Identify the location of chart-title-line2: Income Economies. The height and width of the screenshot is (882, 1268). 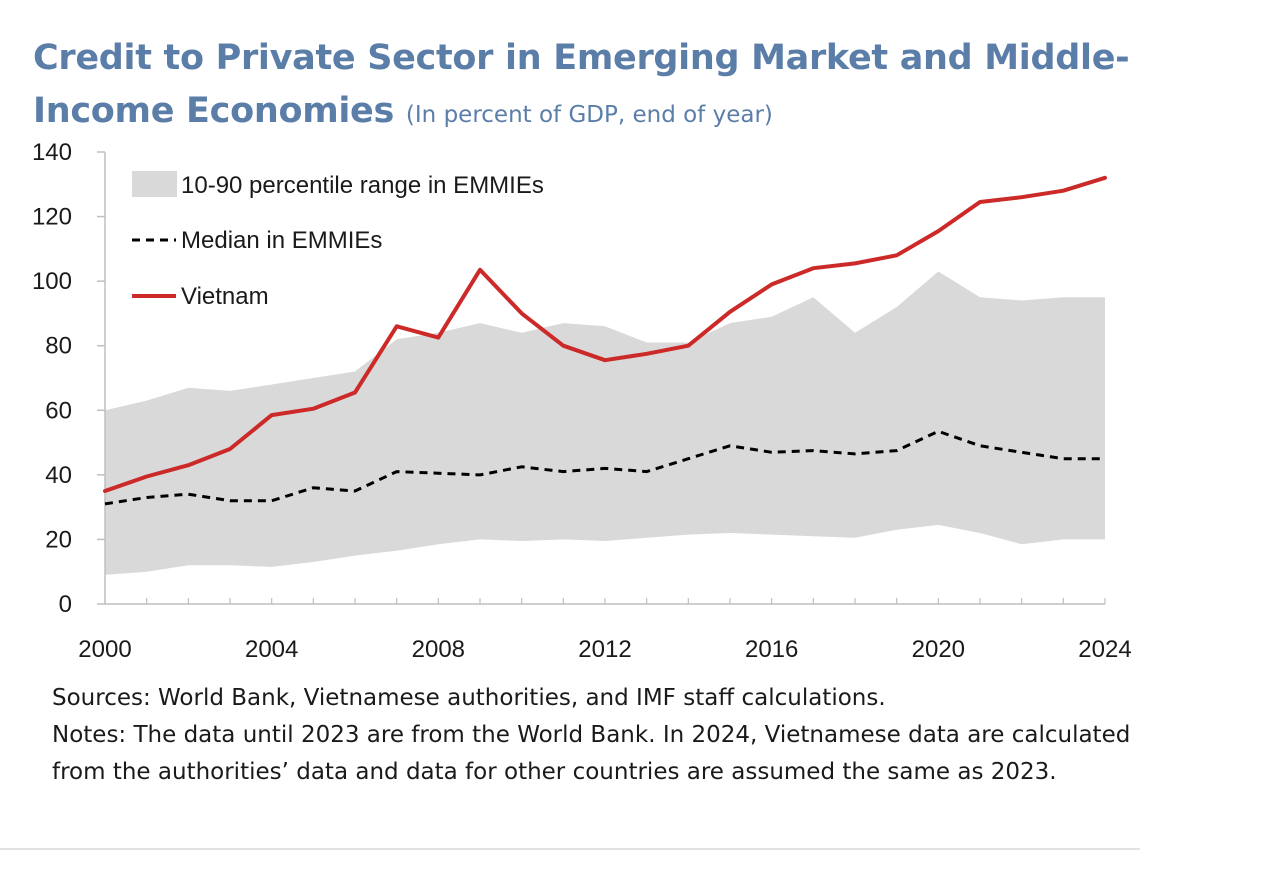
(214, 111).